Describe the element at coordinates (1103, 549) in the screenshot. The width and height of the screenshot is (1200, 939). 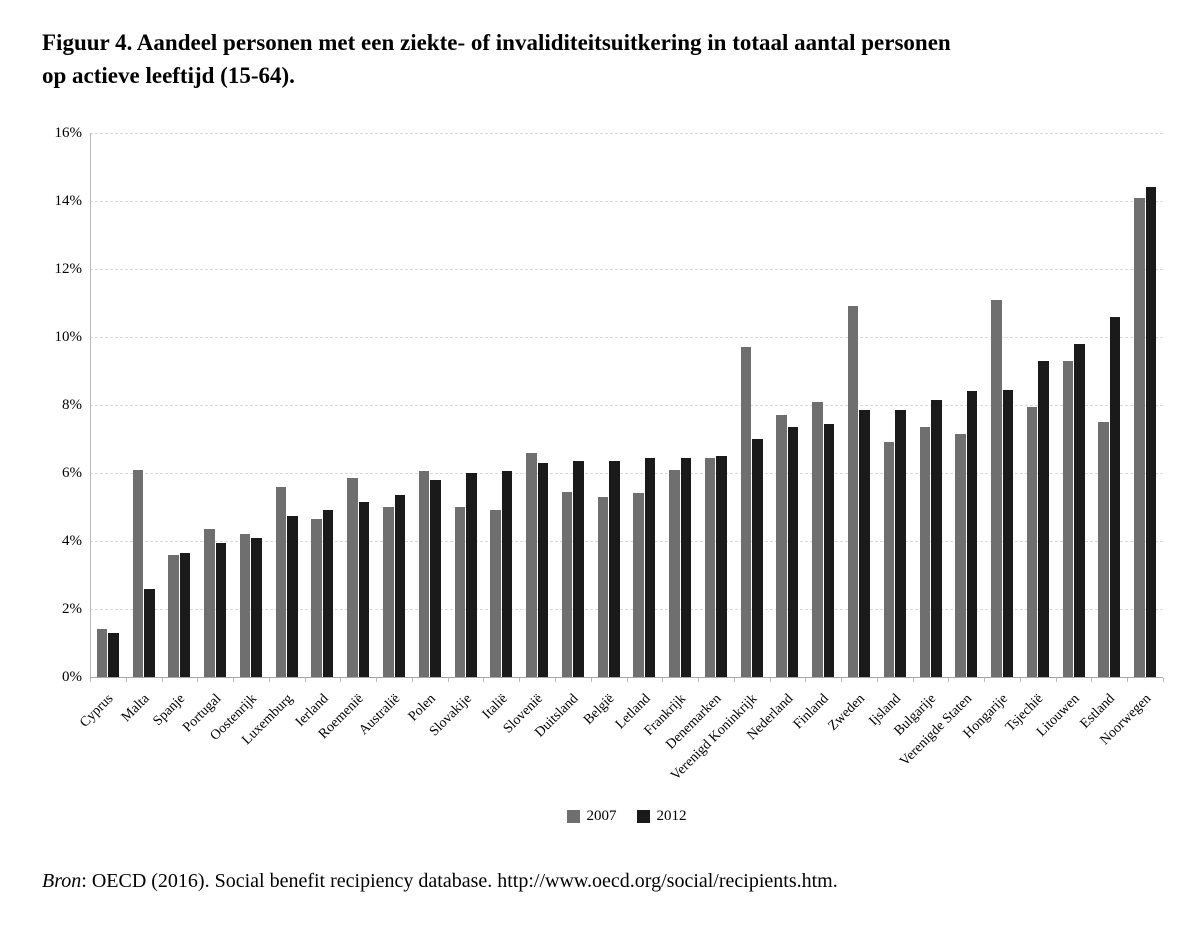
I see `bar-2007-Estland` at that location.